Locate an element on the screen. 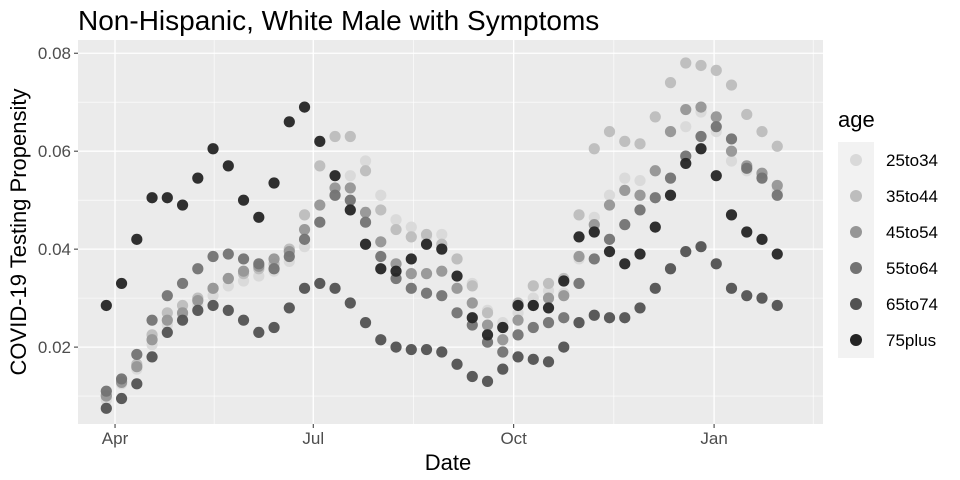  x-tick-label: Oct is located at coordinates (513, 438).